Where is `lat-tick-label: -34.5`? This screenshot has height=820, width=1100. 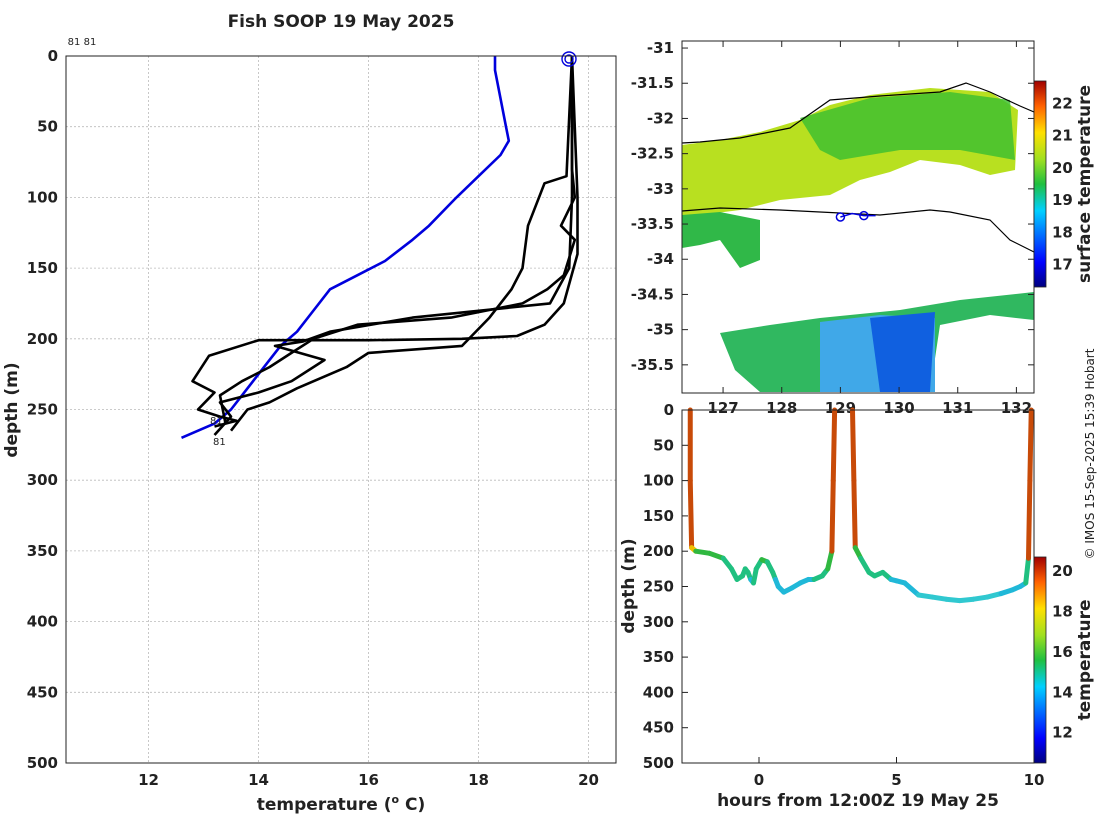
lat-tick-label: -34.5 is located at coordinates (652, 294).